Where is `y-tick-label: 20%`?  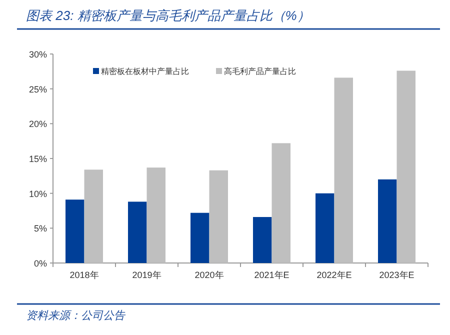
y-tick-label: 20% is located at coordinates (37, 124).